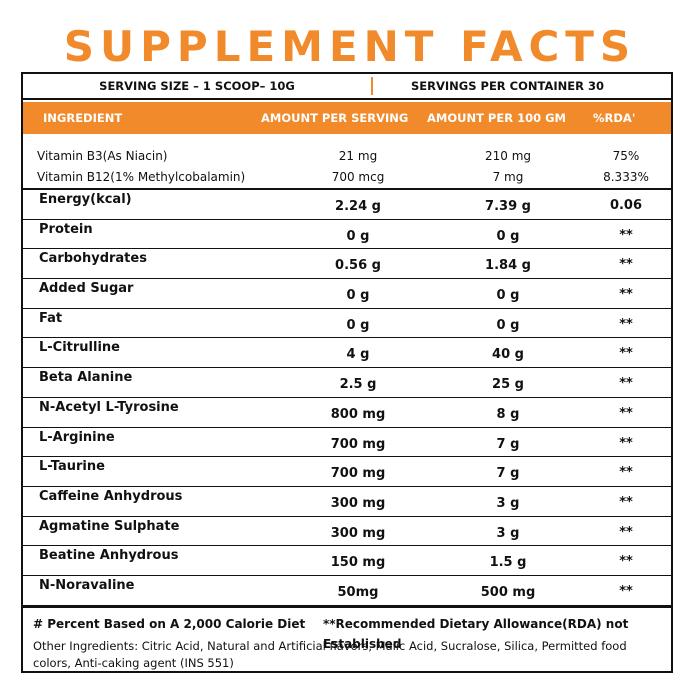 This screenshot has height=700, width=700. Describe the element at coordinates (197, 86) in the screenshot. I see `serving-size: SERVING SIZE – 1 SCOOP– 10G` at that location.